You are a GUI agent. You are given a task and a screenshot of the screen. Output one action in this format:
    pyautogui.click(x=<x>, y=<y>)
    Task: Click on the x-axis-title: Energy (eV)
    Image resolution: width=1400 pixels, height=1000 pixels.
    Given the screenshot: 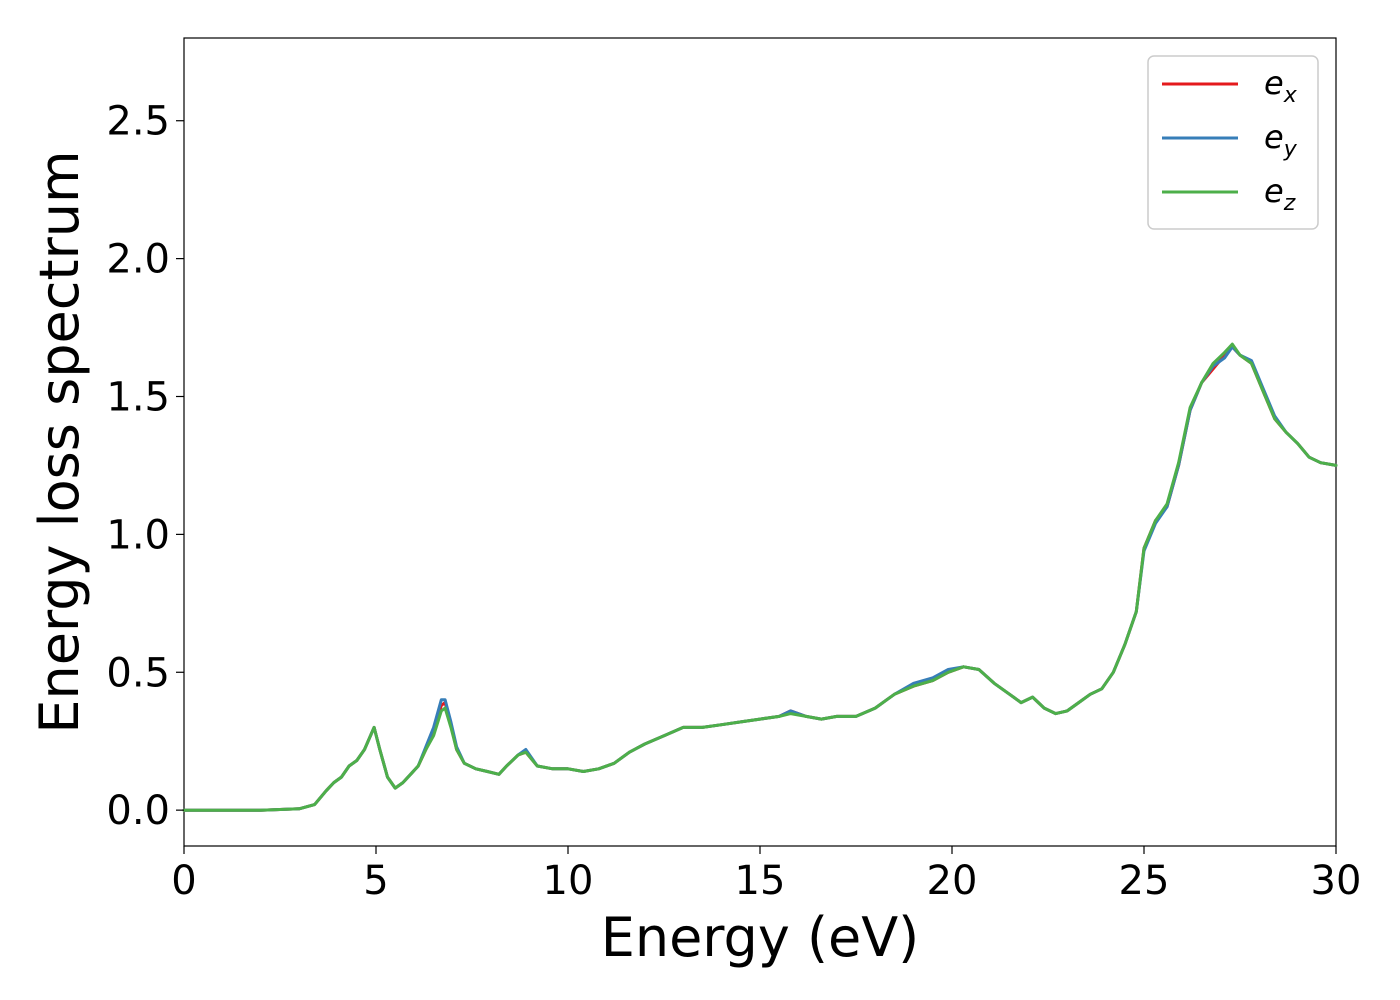 What is the action you would take?
    pyautogui.click(x=760, y=937)
    